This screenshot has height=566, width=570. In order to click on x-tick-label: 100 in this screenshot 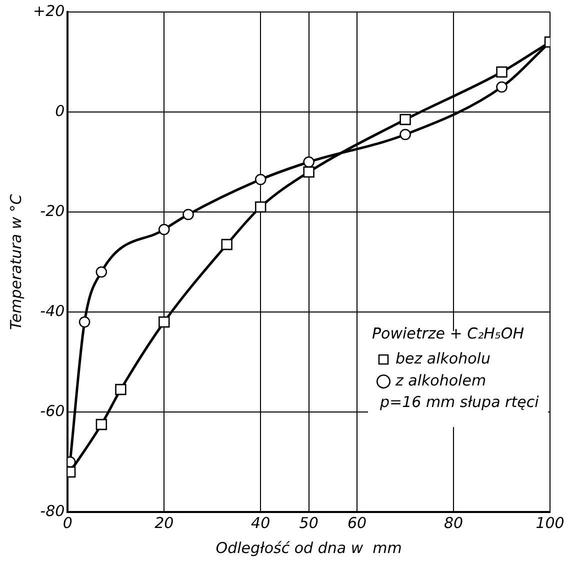, I will do `click(550, 523)`.